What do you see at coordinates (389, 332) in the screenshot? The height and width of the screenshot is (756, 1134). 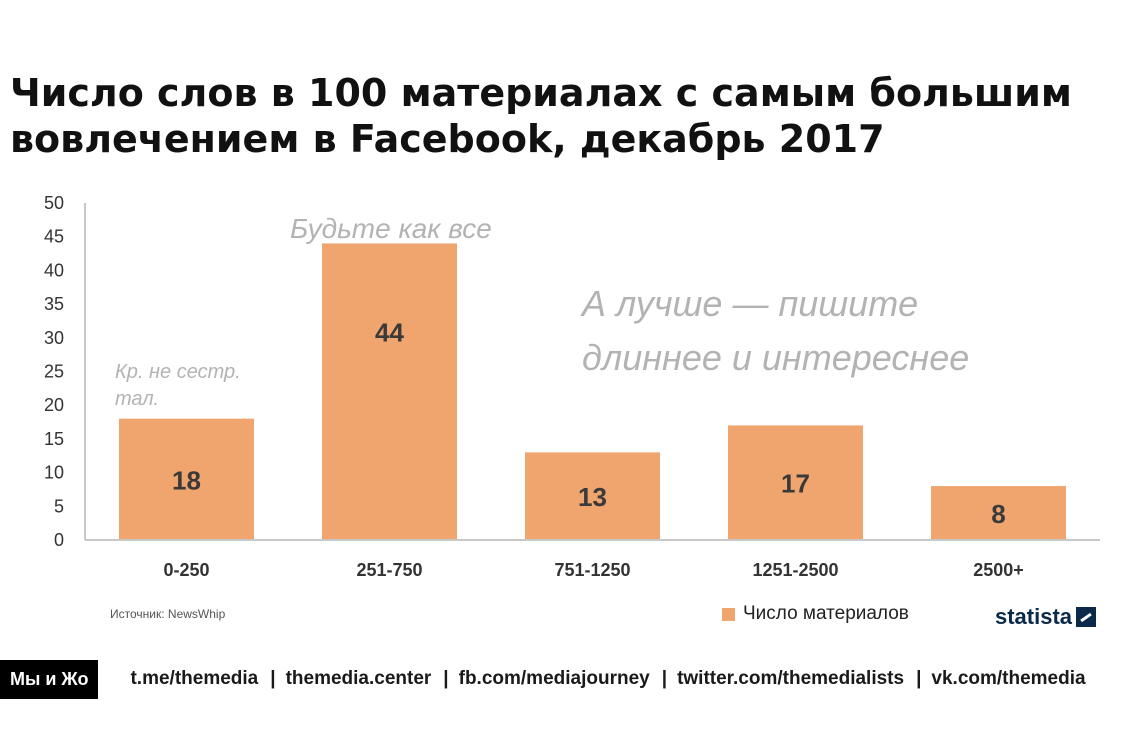 I see `bar-value-label: 44` at bounding box center [389, 332].